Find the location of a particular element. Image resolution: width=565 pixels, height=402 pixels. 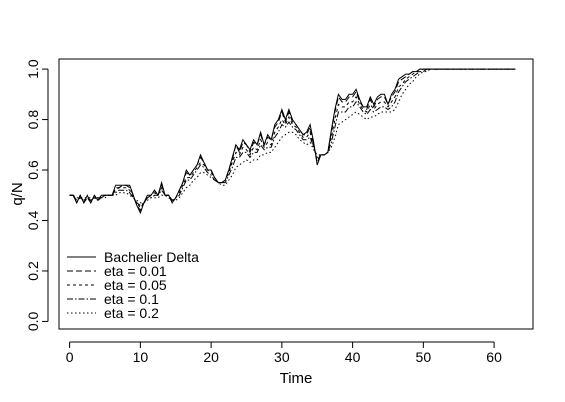

x-tick-label: 60 is located at coordinates (494, 357).